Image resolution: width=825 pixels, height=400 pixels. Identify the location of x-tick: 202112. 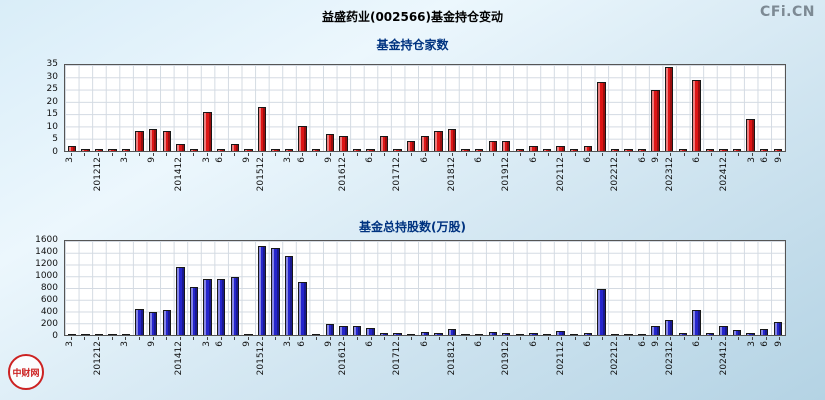
(562, 176).